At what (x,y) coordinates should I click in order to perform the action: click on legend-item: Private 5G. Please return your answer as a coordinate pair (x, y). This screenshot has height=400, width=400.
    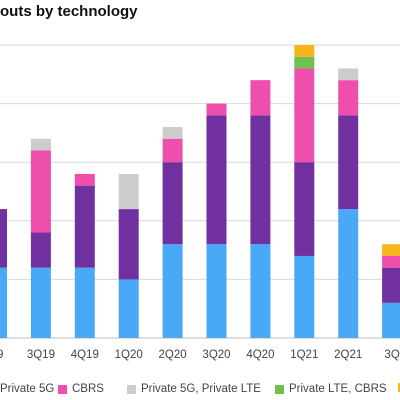
    Looking at the image, I should click on (27, 389).